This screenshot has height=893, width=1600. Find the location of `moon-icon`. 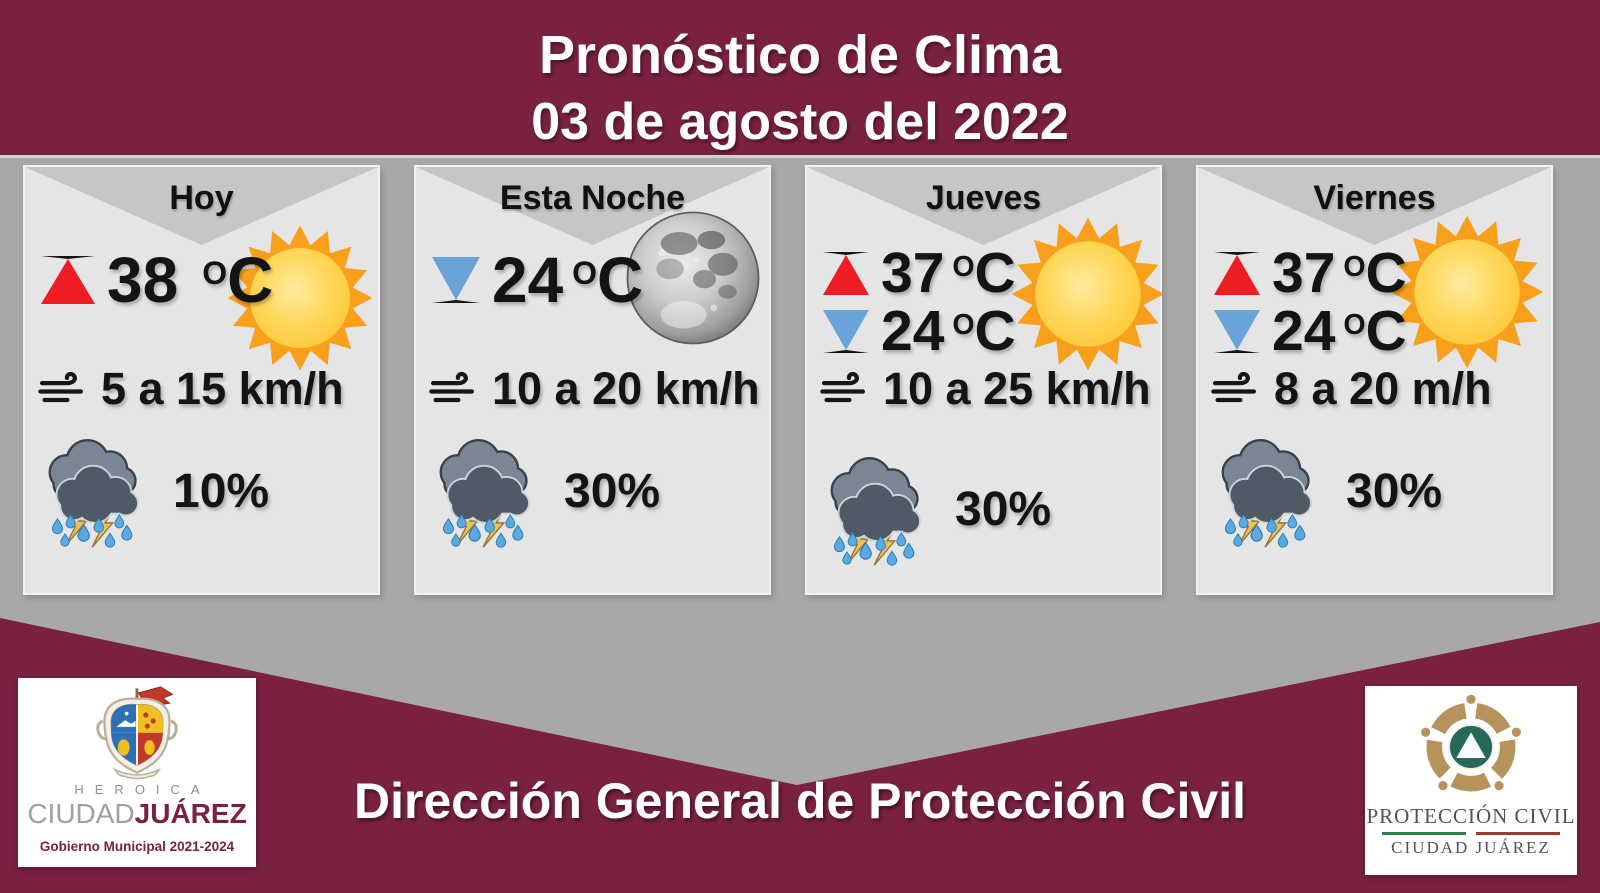

moon-icon is located at coordinates (693, 278).